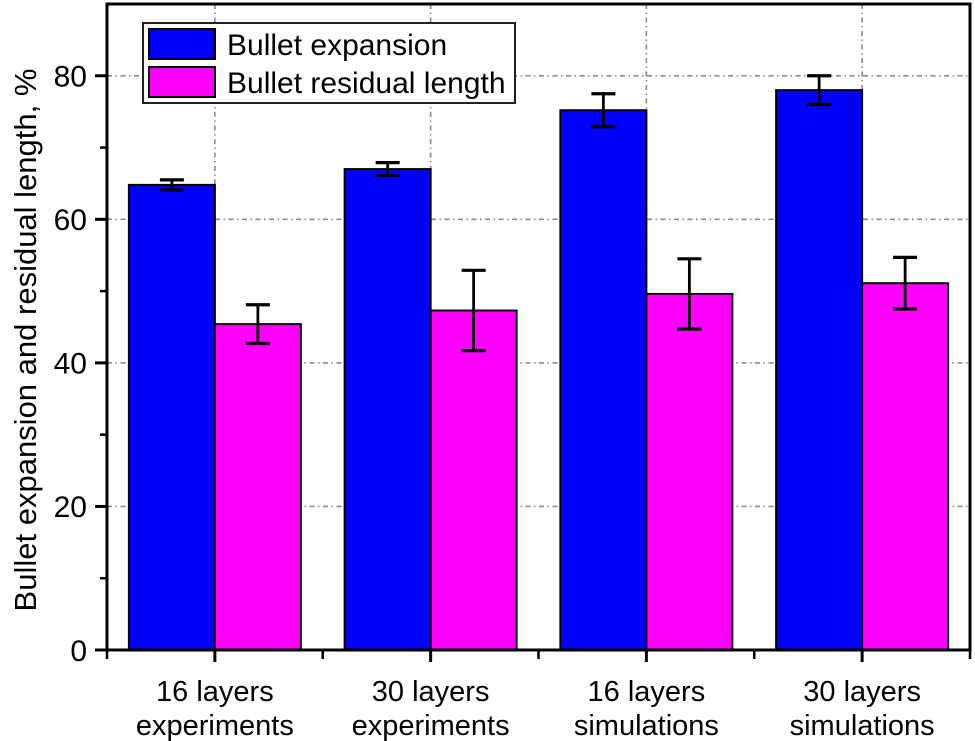 The height and width of the screenshot is (741, 975). Describe the element at coordinates (25, 340) in the screenshot. I see `y-axis-title: Bullet expansion and residual length, %` at that location.